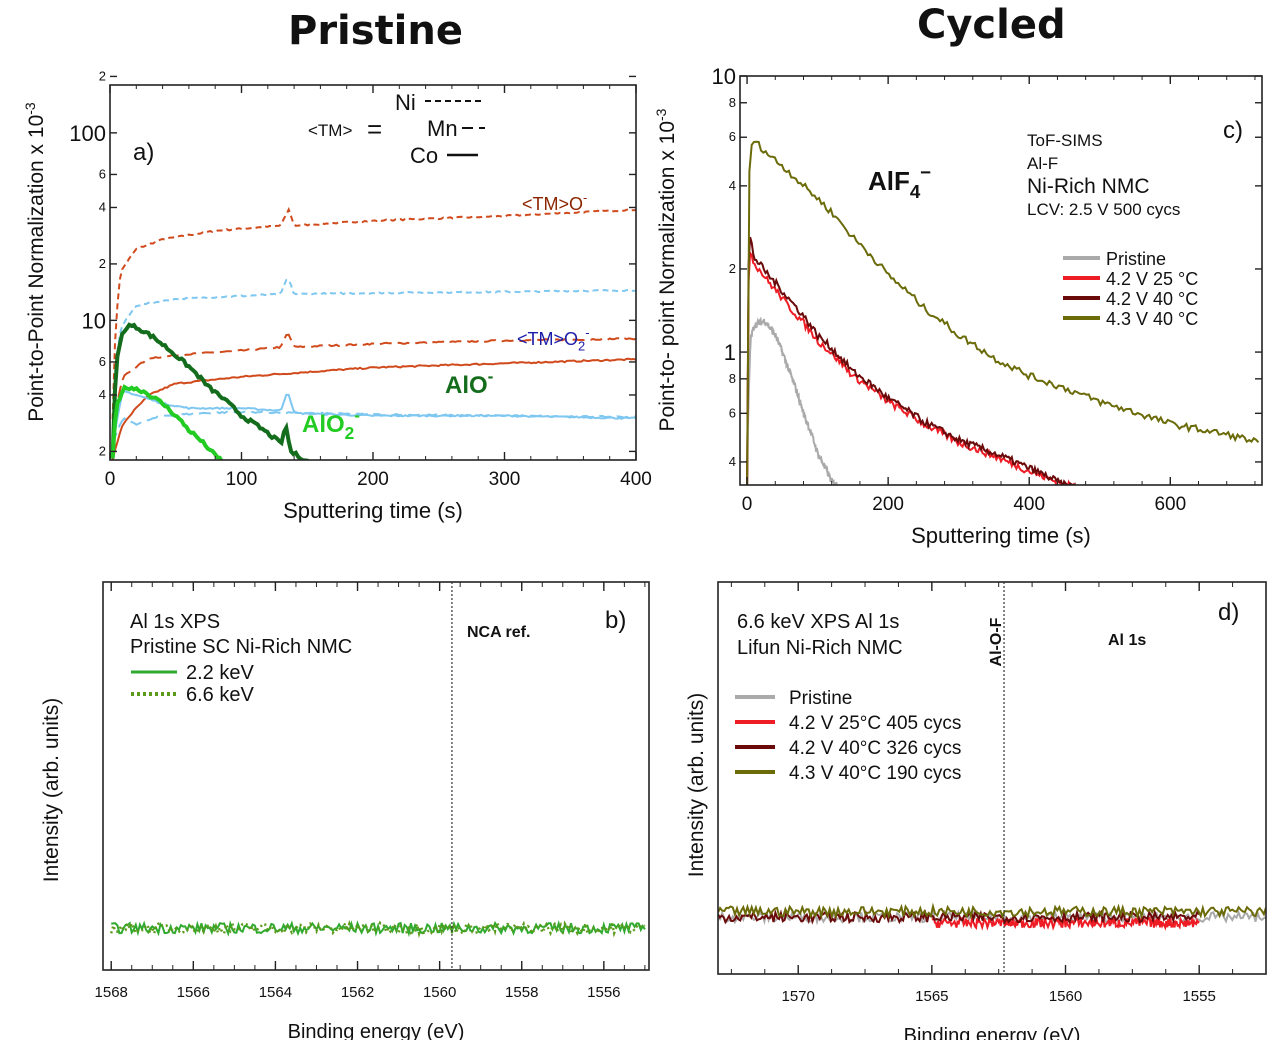 The image size is (1269, 1040). What do you see at coordinates (875, 748) in the screenshot?
I see `legend-label-d-2: 4.2 V 40°C 326 cycs` at bounding box center [875, 748].